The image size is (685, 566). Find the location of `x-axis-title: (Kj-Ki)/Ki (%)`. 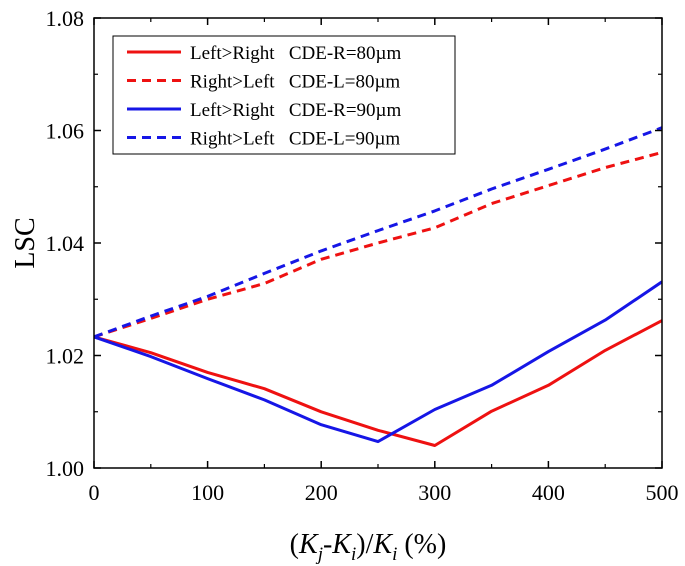

x-axis-title: (Kj-Ki)/Ki (%) is located at coordinates (368, 547).